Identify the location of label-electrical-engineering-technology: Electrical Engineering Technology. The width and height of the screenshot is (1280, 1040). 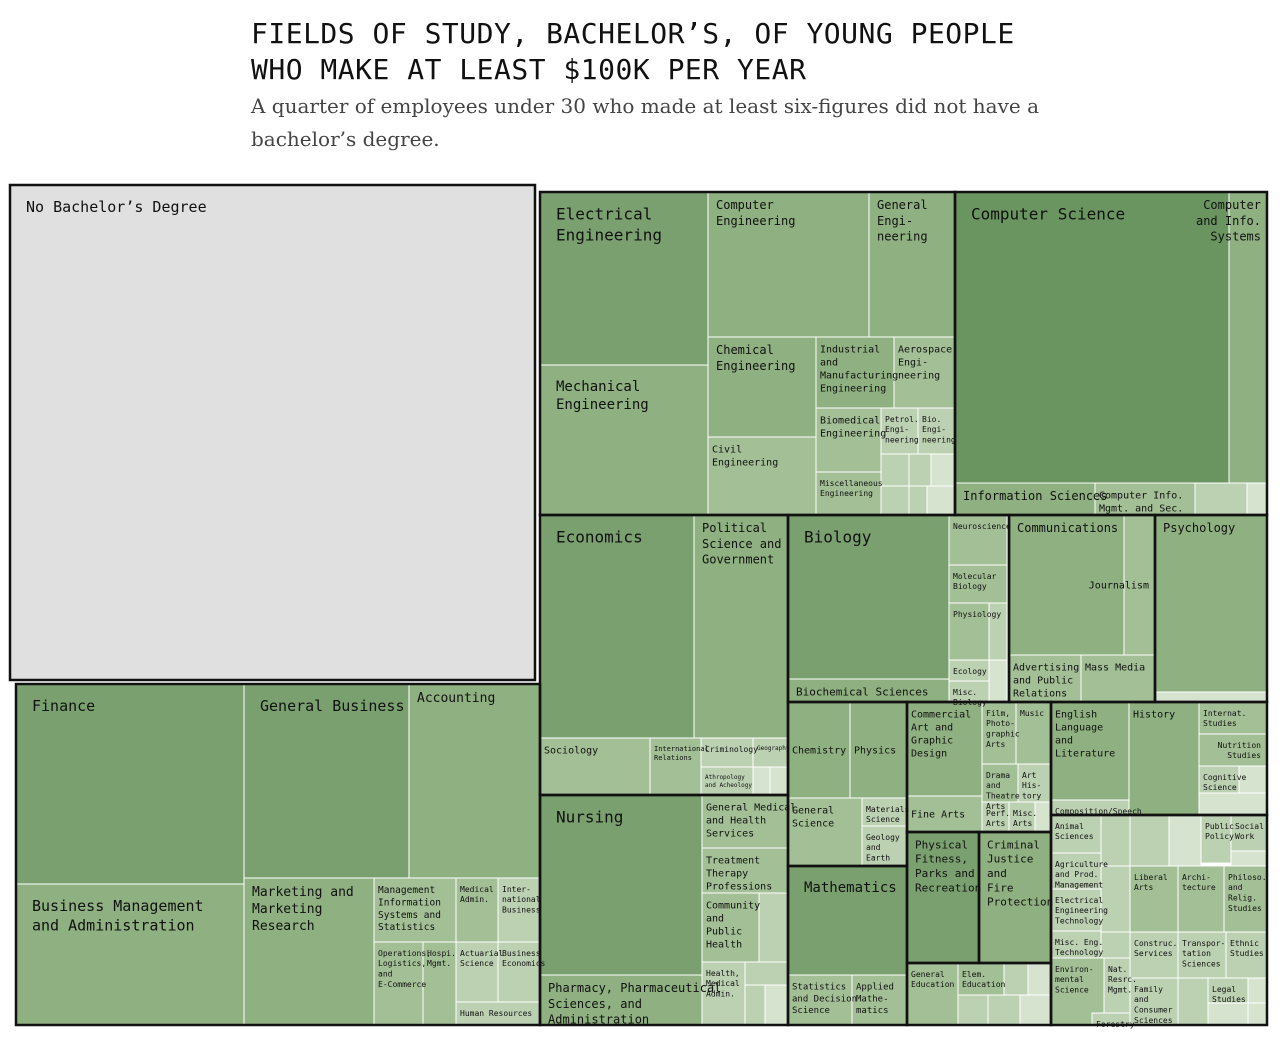
(1081, 911).